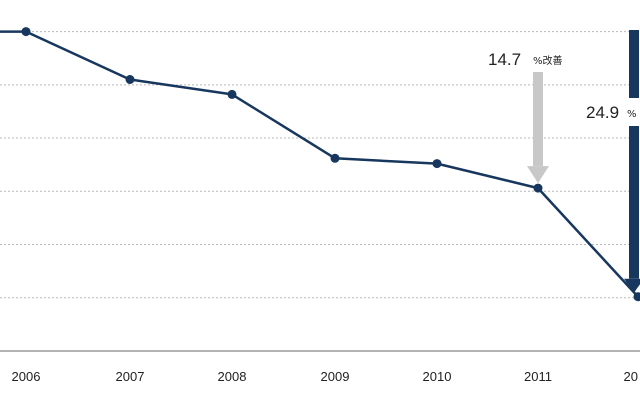 This screenshot has height=400, width=640. Describe the element at coordinates (504, 59) in the screenshot. I see `annotation-value-14: 14.7` at that location.